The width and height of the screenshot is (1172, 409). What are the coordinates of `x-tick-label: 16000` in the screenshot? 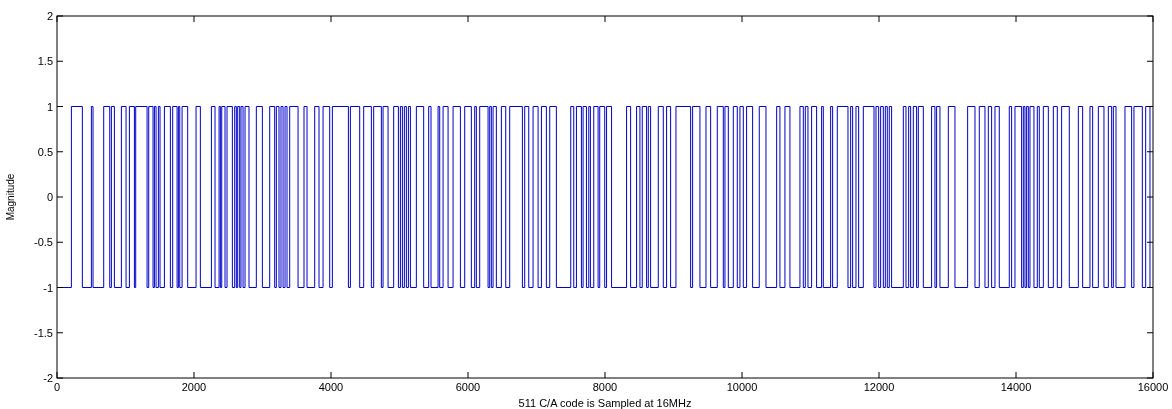 It's located at (1153, 387).